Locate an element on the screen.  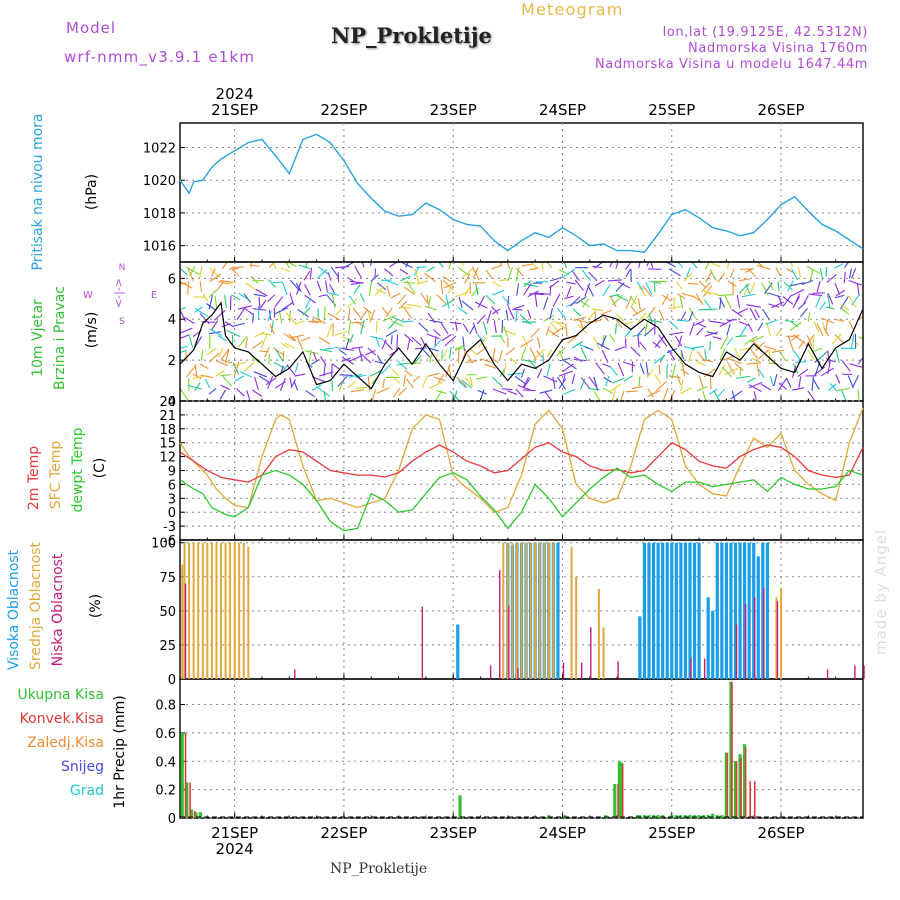
pressure-title: Pritisak na nivou mora is located at coordinates (38, 191).